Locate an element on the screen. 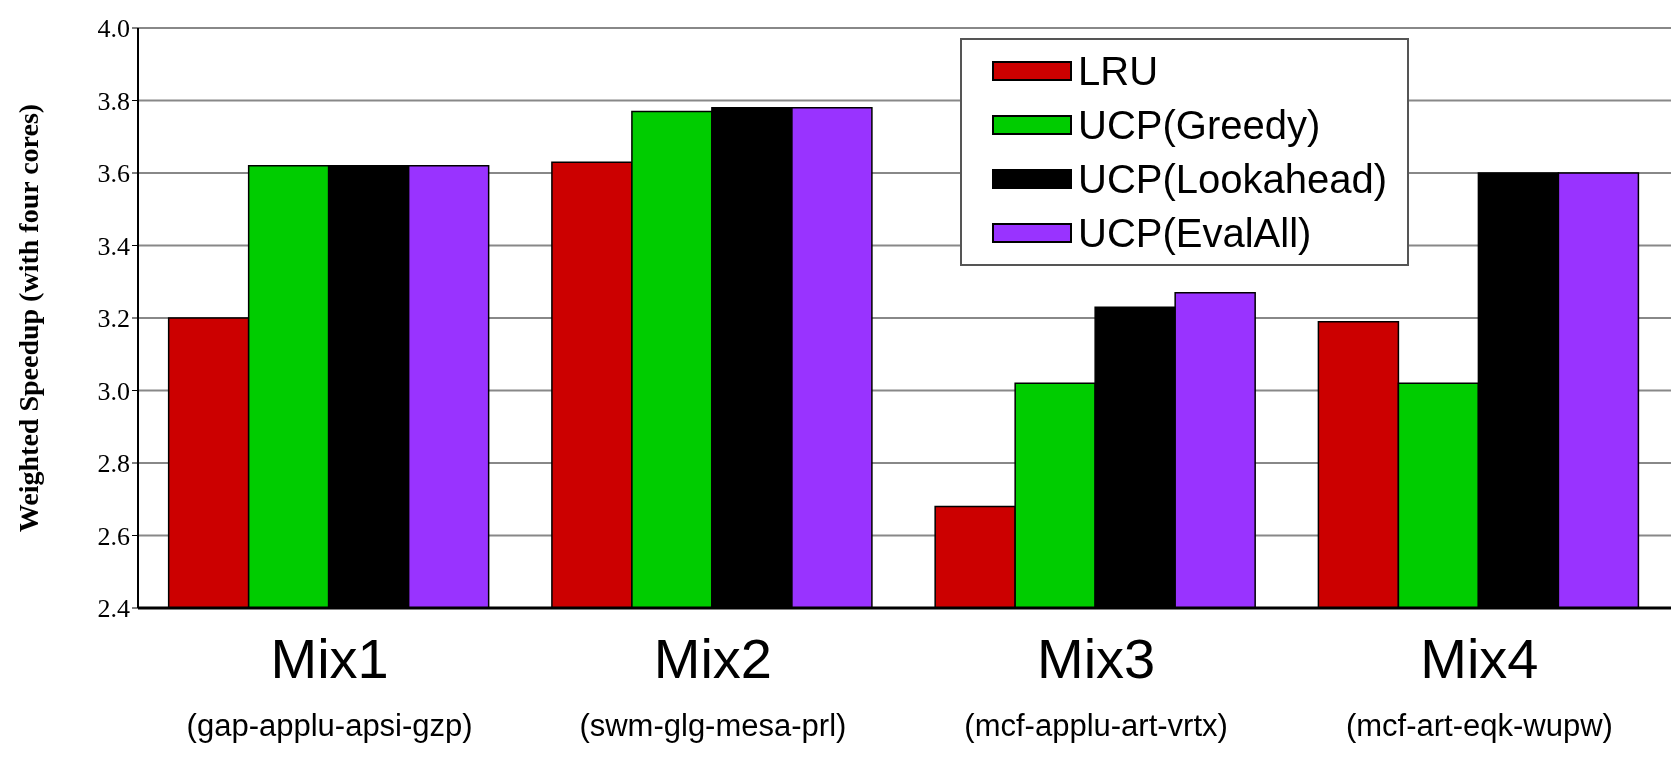  y-tick-label: 3.8 is located at coordinates (113, 101).